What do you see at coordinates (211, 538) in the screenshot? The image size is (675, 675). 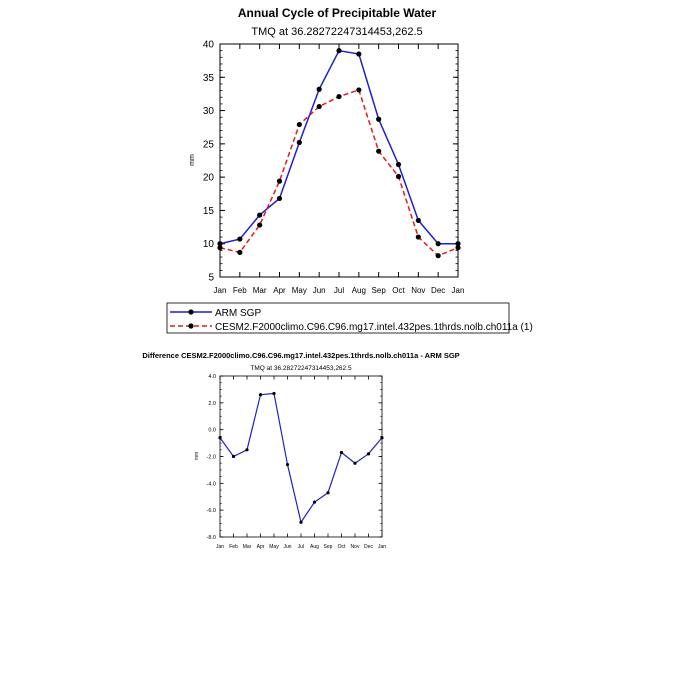 I see `y-tick-label: -8.0` at bounding box center [211, 538].